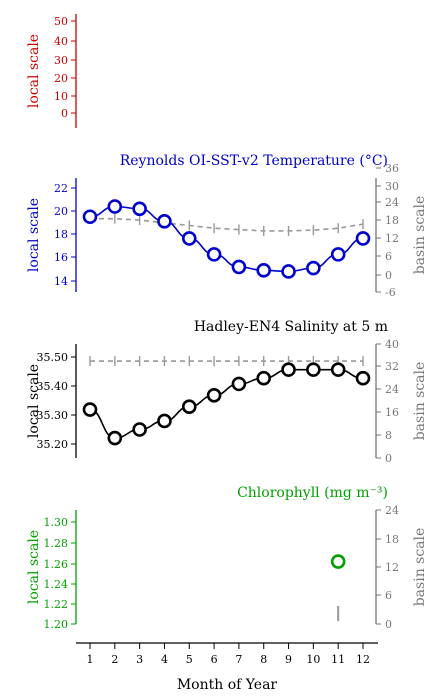 The height and width of the screenshot is (700, 438). I want to click on left-tick-label: 18, so click(61, 234).